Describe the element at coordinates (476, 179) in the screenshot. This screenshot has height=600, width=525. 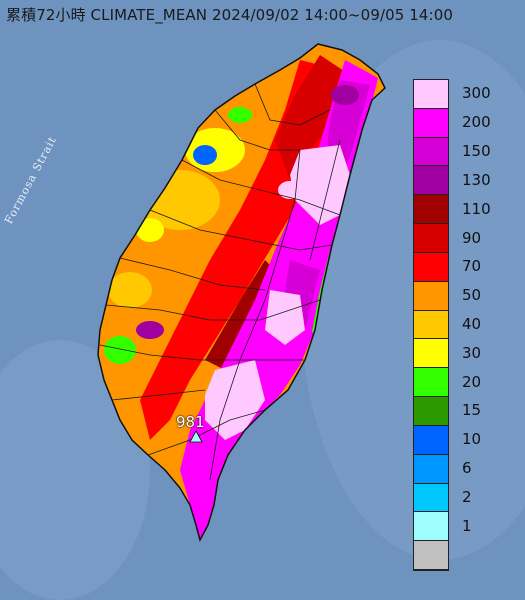
I see `legend-label: 130` at that location.